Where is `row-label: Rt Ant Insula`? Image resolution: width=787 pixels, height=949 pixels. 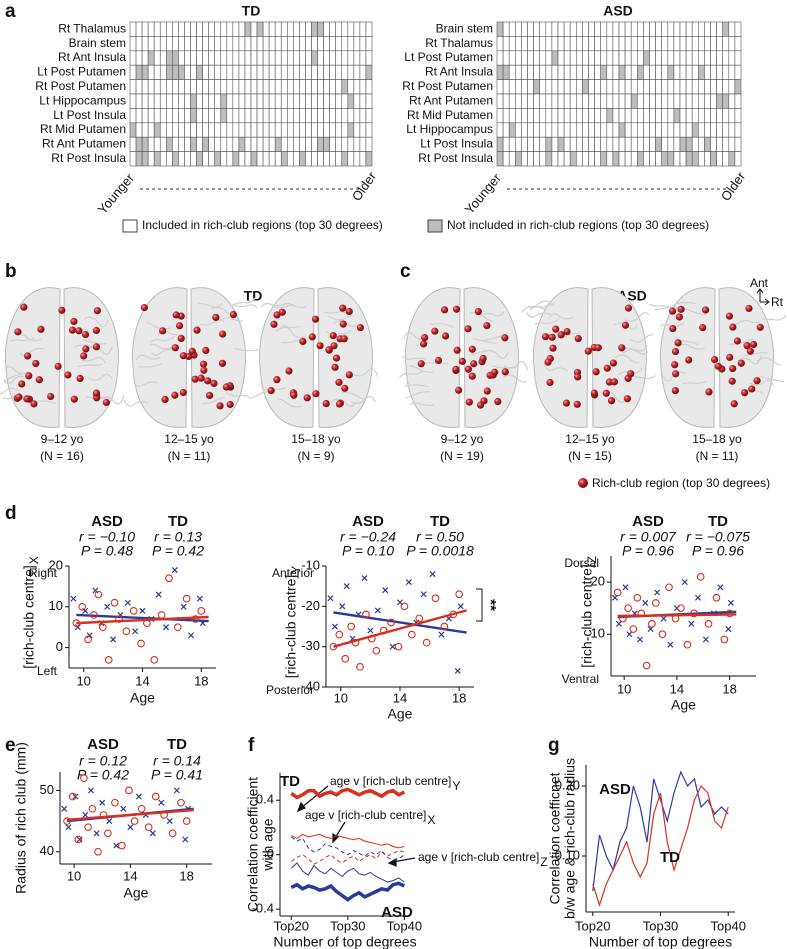 row-label: Rt Ant Insula is located at coordinates (459, 72).